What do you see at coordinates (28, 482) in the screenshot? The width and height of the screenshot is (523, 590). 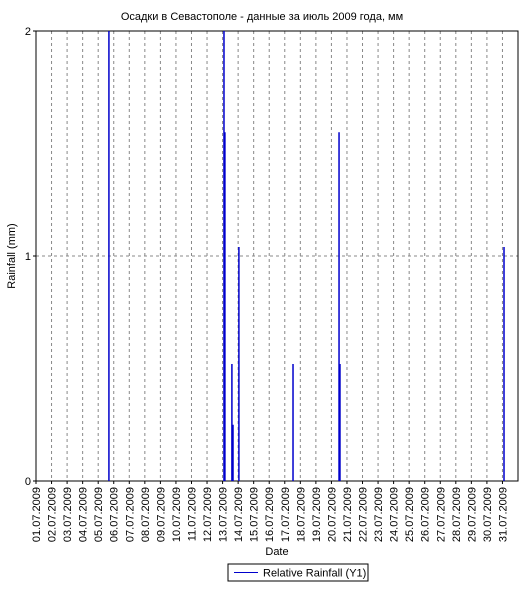 I see `y-tick-label: 0` at bounding box center [28, 482].